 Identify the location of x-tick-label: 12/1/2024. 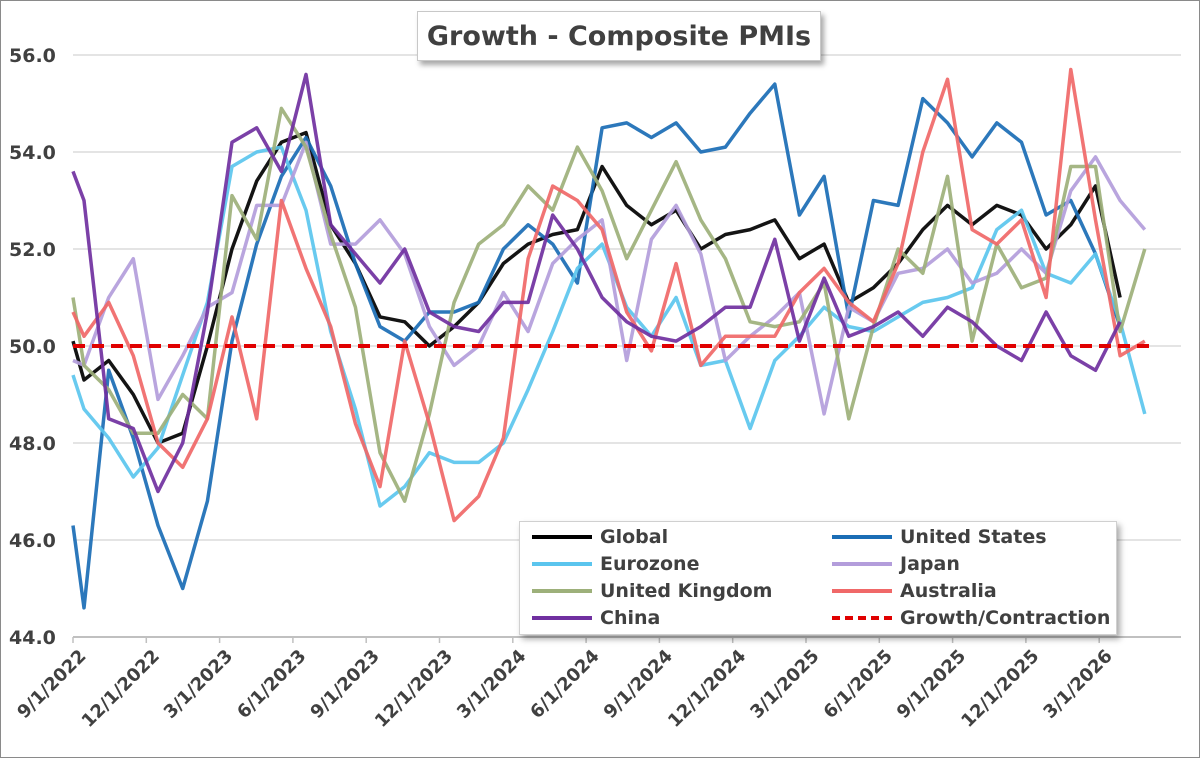
(707, 689).